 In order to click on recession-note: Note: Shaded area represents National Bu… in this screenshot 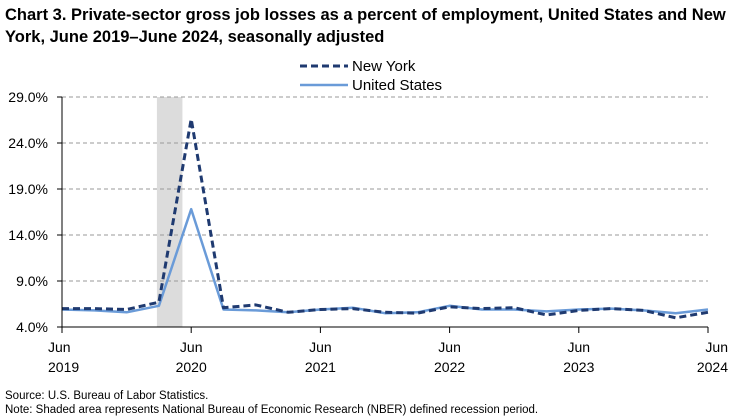, I will do `click(272, 410)`.